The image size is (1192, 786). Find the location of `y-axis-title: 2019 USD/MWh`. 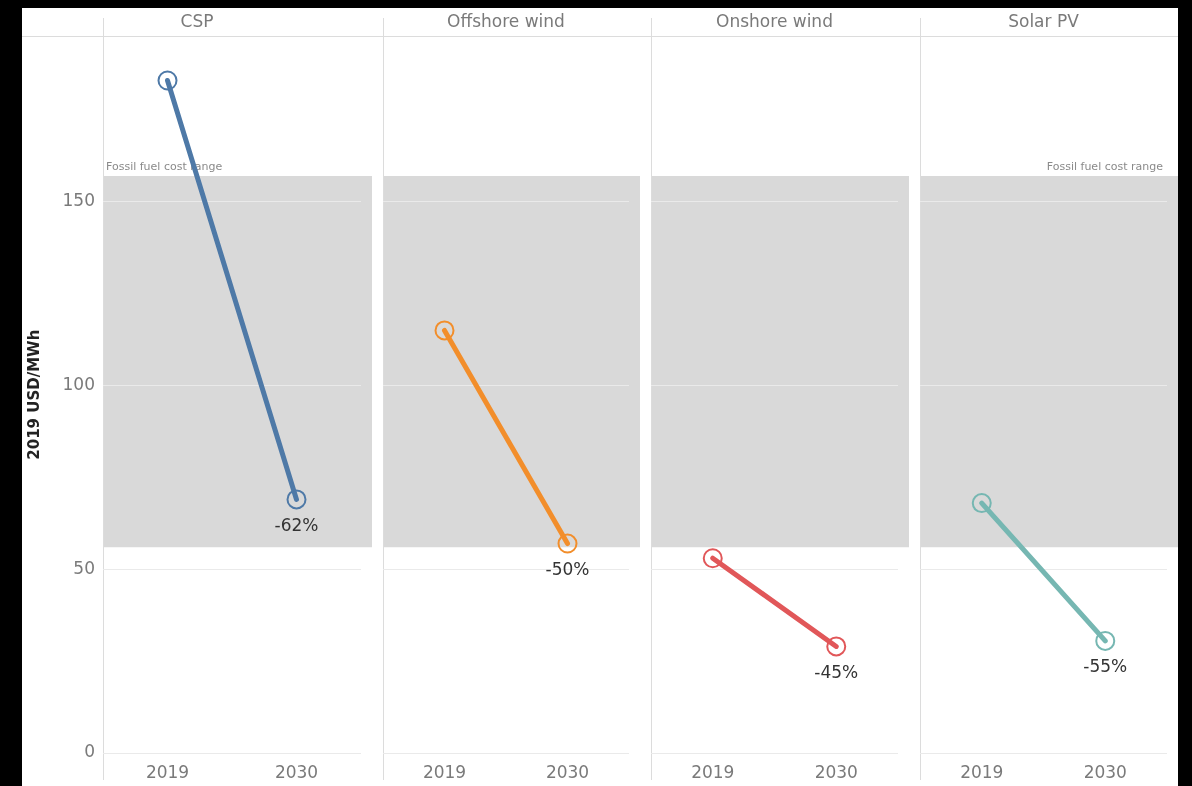

y-axis-title: 2019 USD/MWh is located at coordinates (33, 394).